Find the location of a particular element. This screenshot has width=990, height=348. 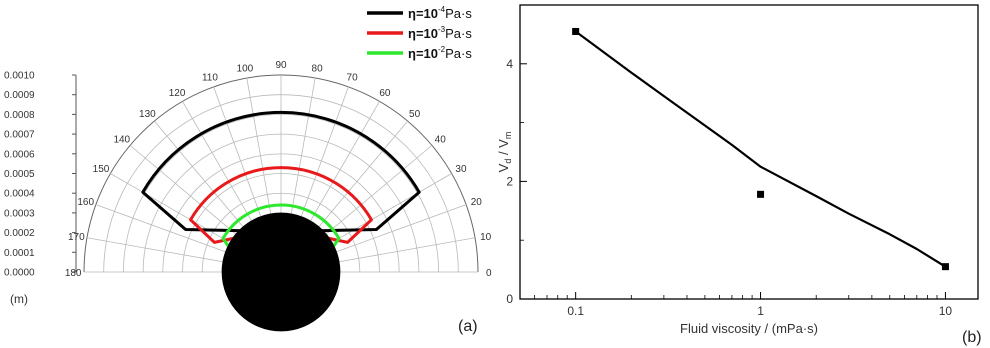

core-disc is located at coordinates (281, 272).